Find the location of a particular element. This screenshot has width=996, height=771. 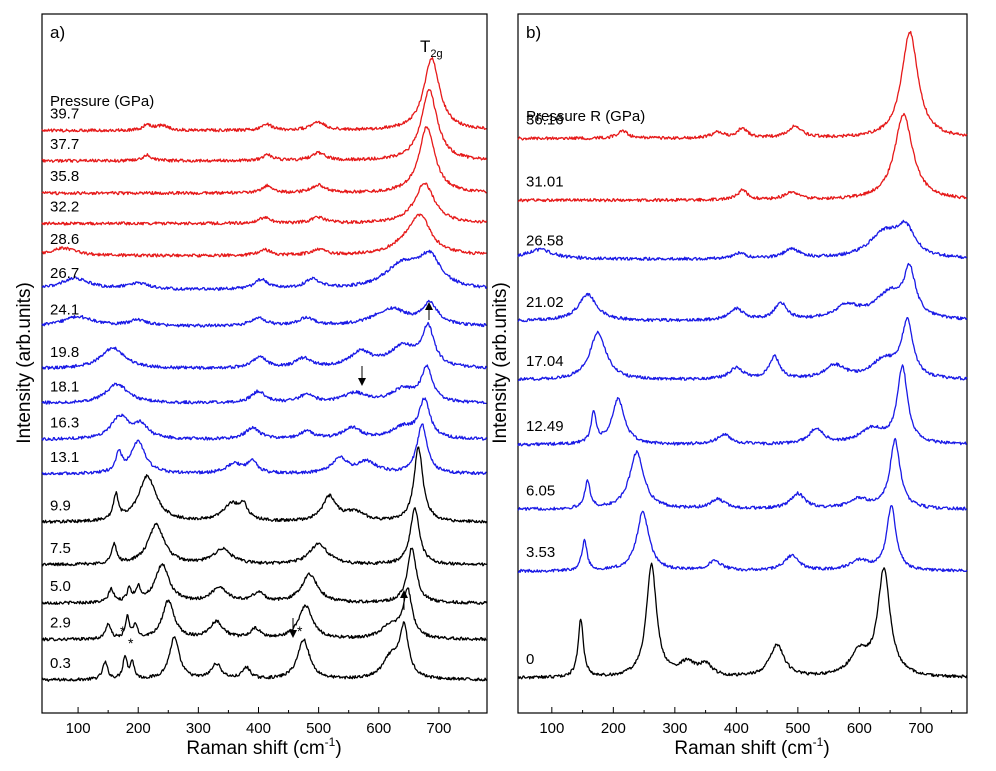

panel-b-xlabel-sup: -1 is located at coordinates (818, 742).